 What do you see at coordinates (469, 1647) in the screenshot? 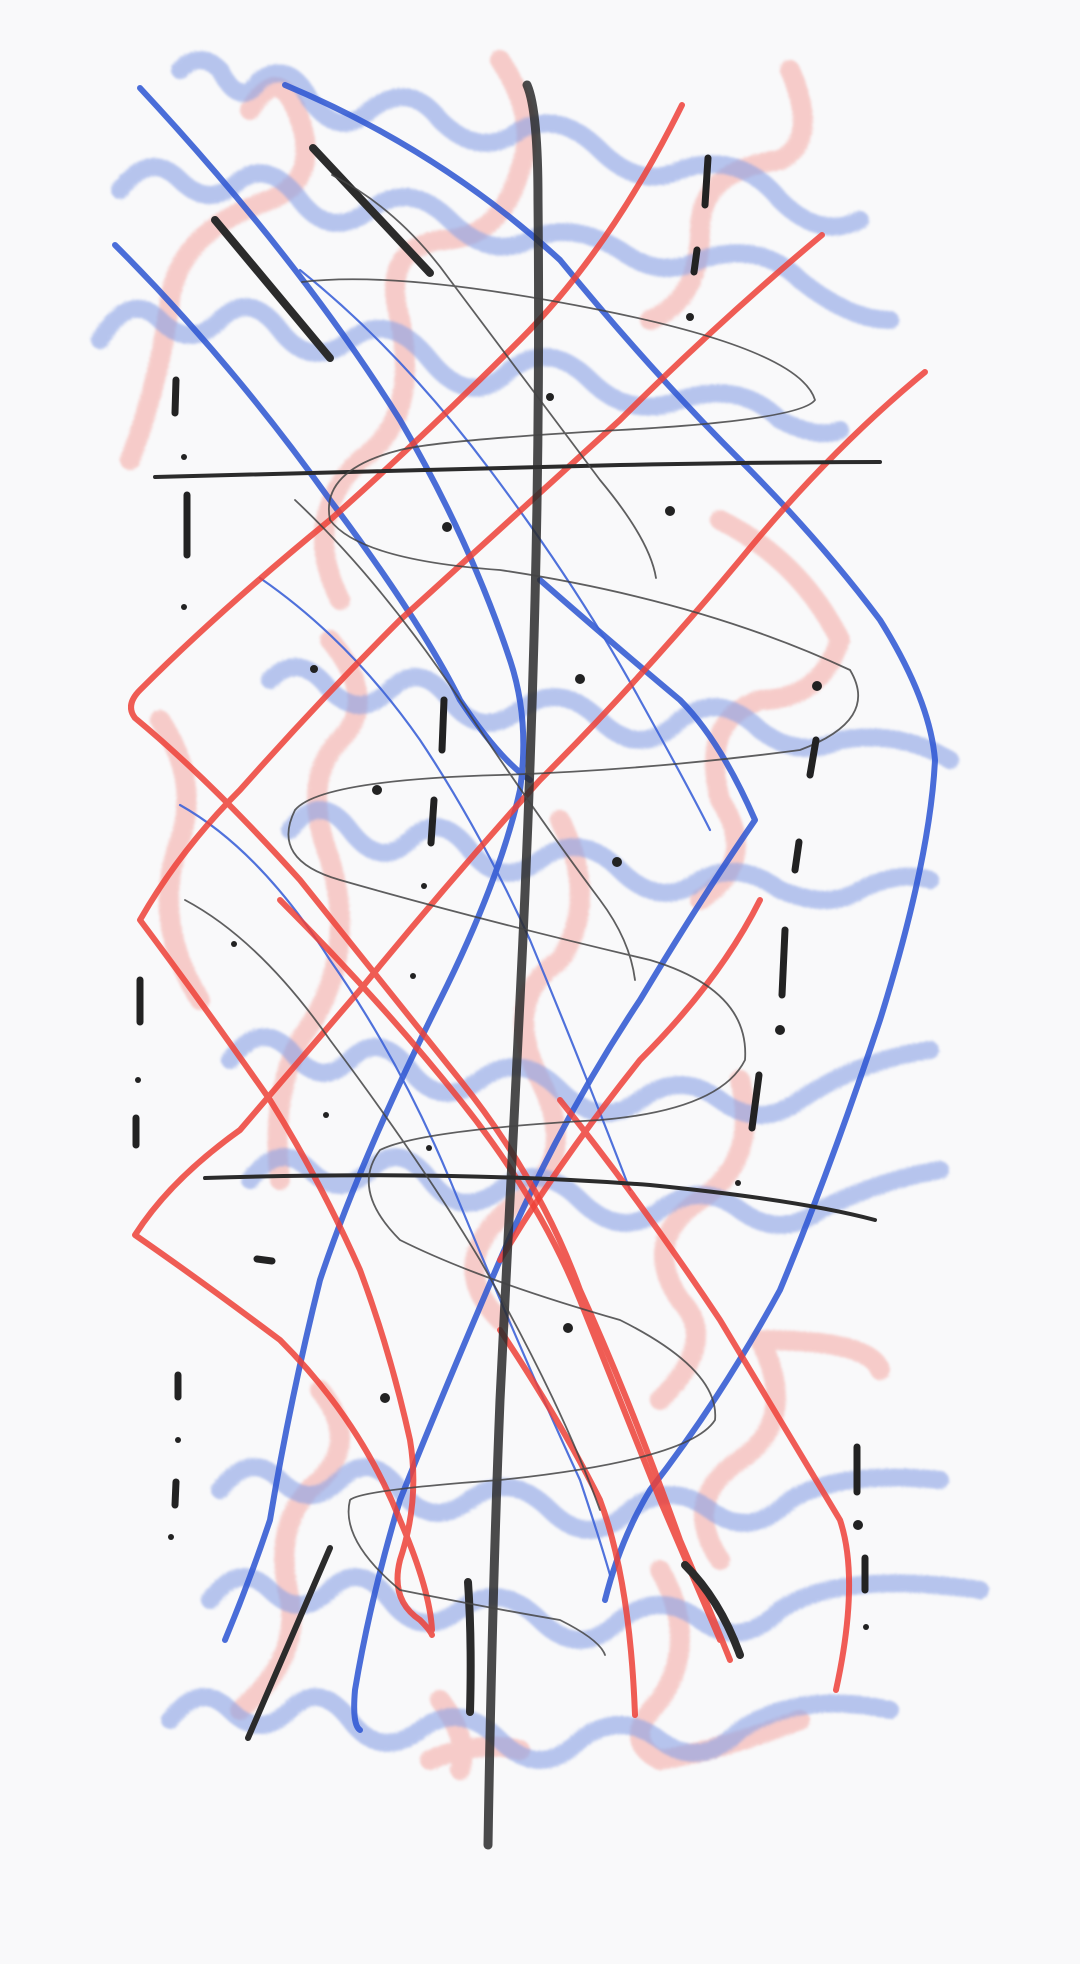
I see `black-vertical-dash` at bounding box center [469, 1647].